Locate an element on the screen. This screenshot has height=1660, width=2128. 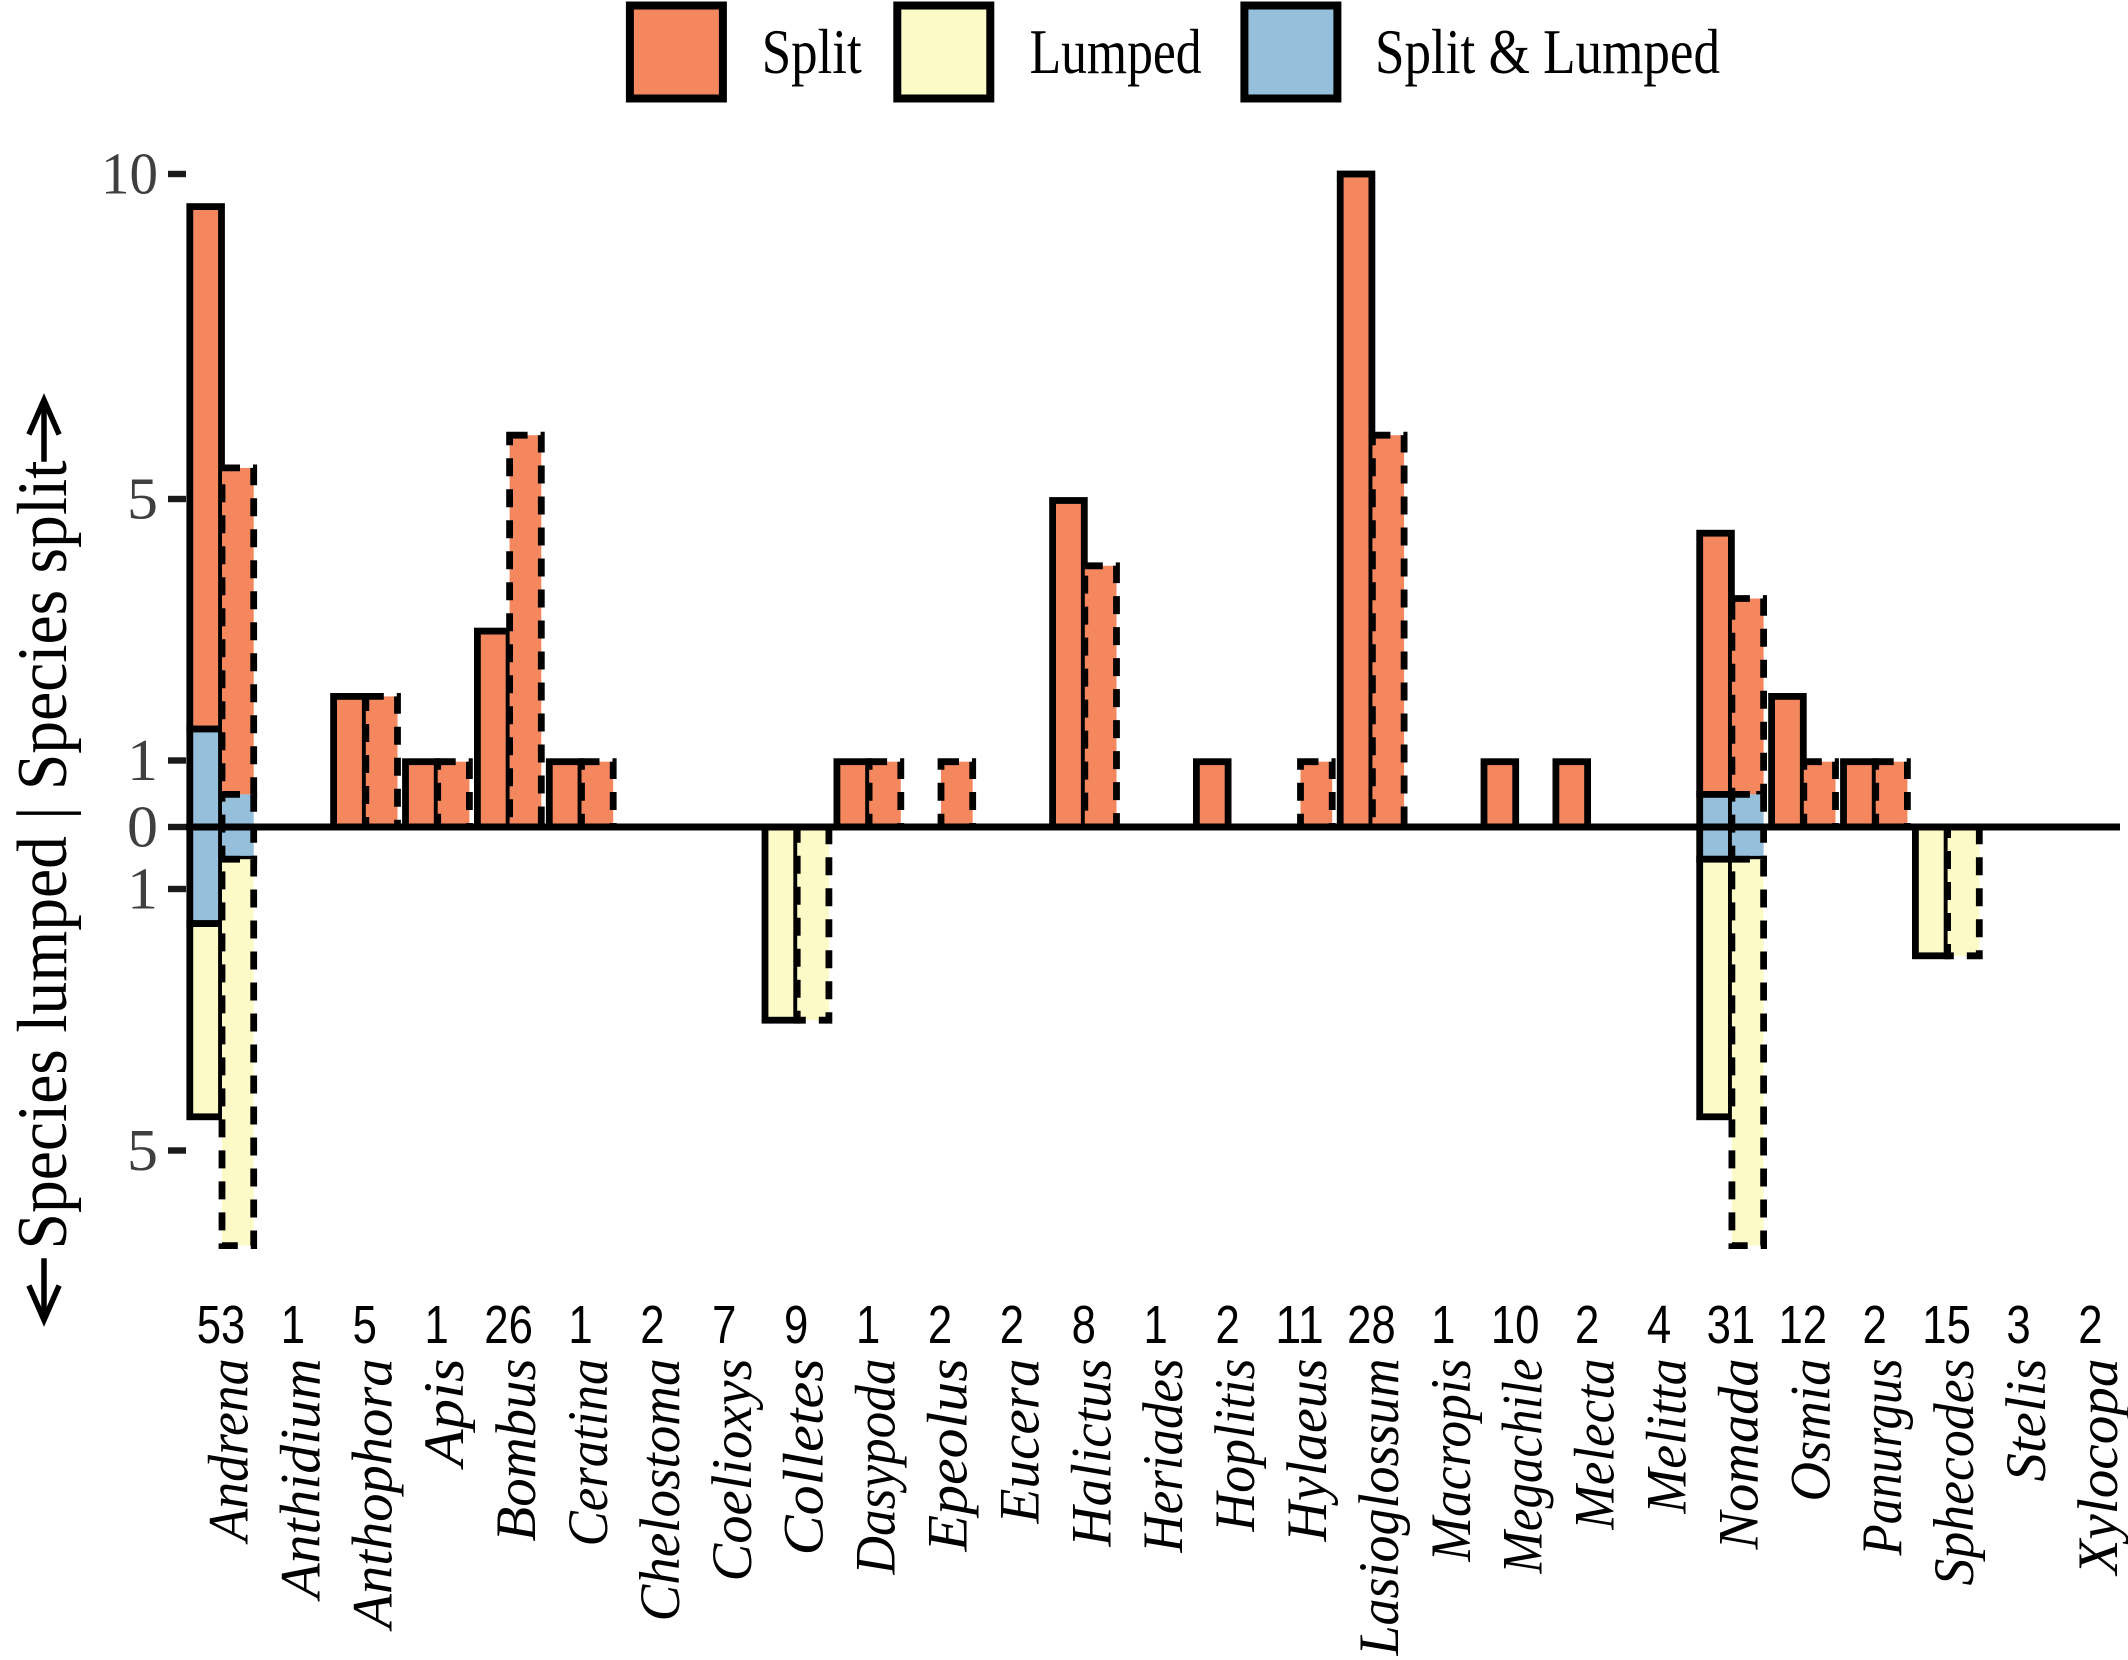
svg-text: 26 is located at coordinates (508, 1325).